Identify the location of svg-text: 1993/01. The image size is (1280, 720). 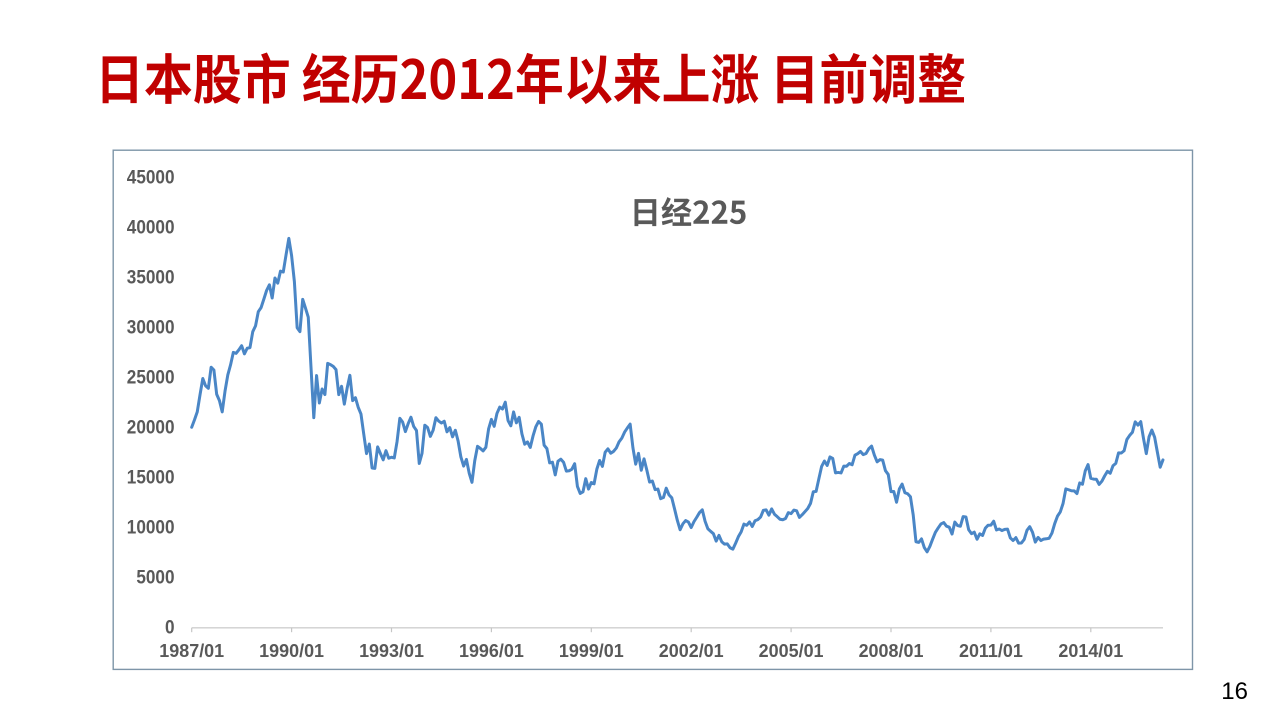
(391, 651).